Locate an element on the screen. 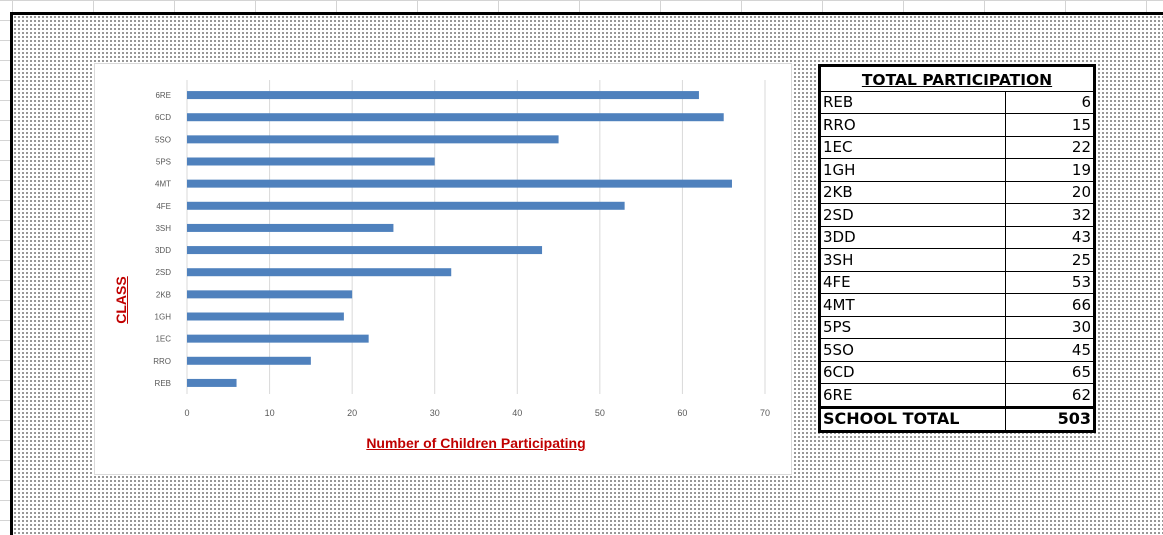 The width and height of the screenshot is (1163, 535). table-row: 3DD 43 is located at coordinates (957, 237).